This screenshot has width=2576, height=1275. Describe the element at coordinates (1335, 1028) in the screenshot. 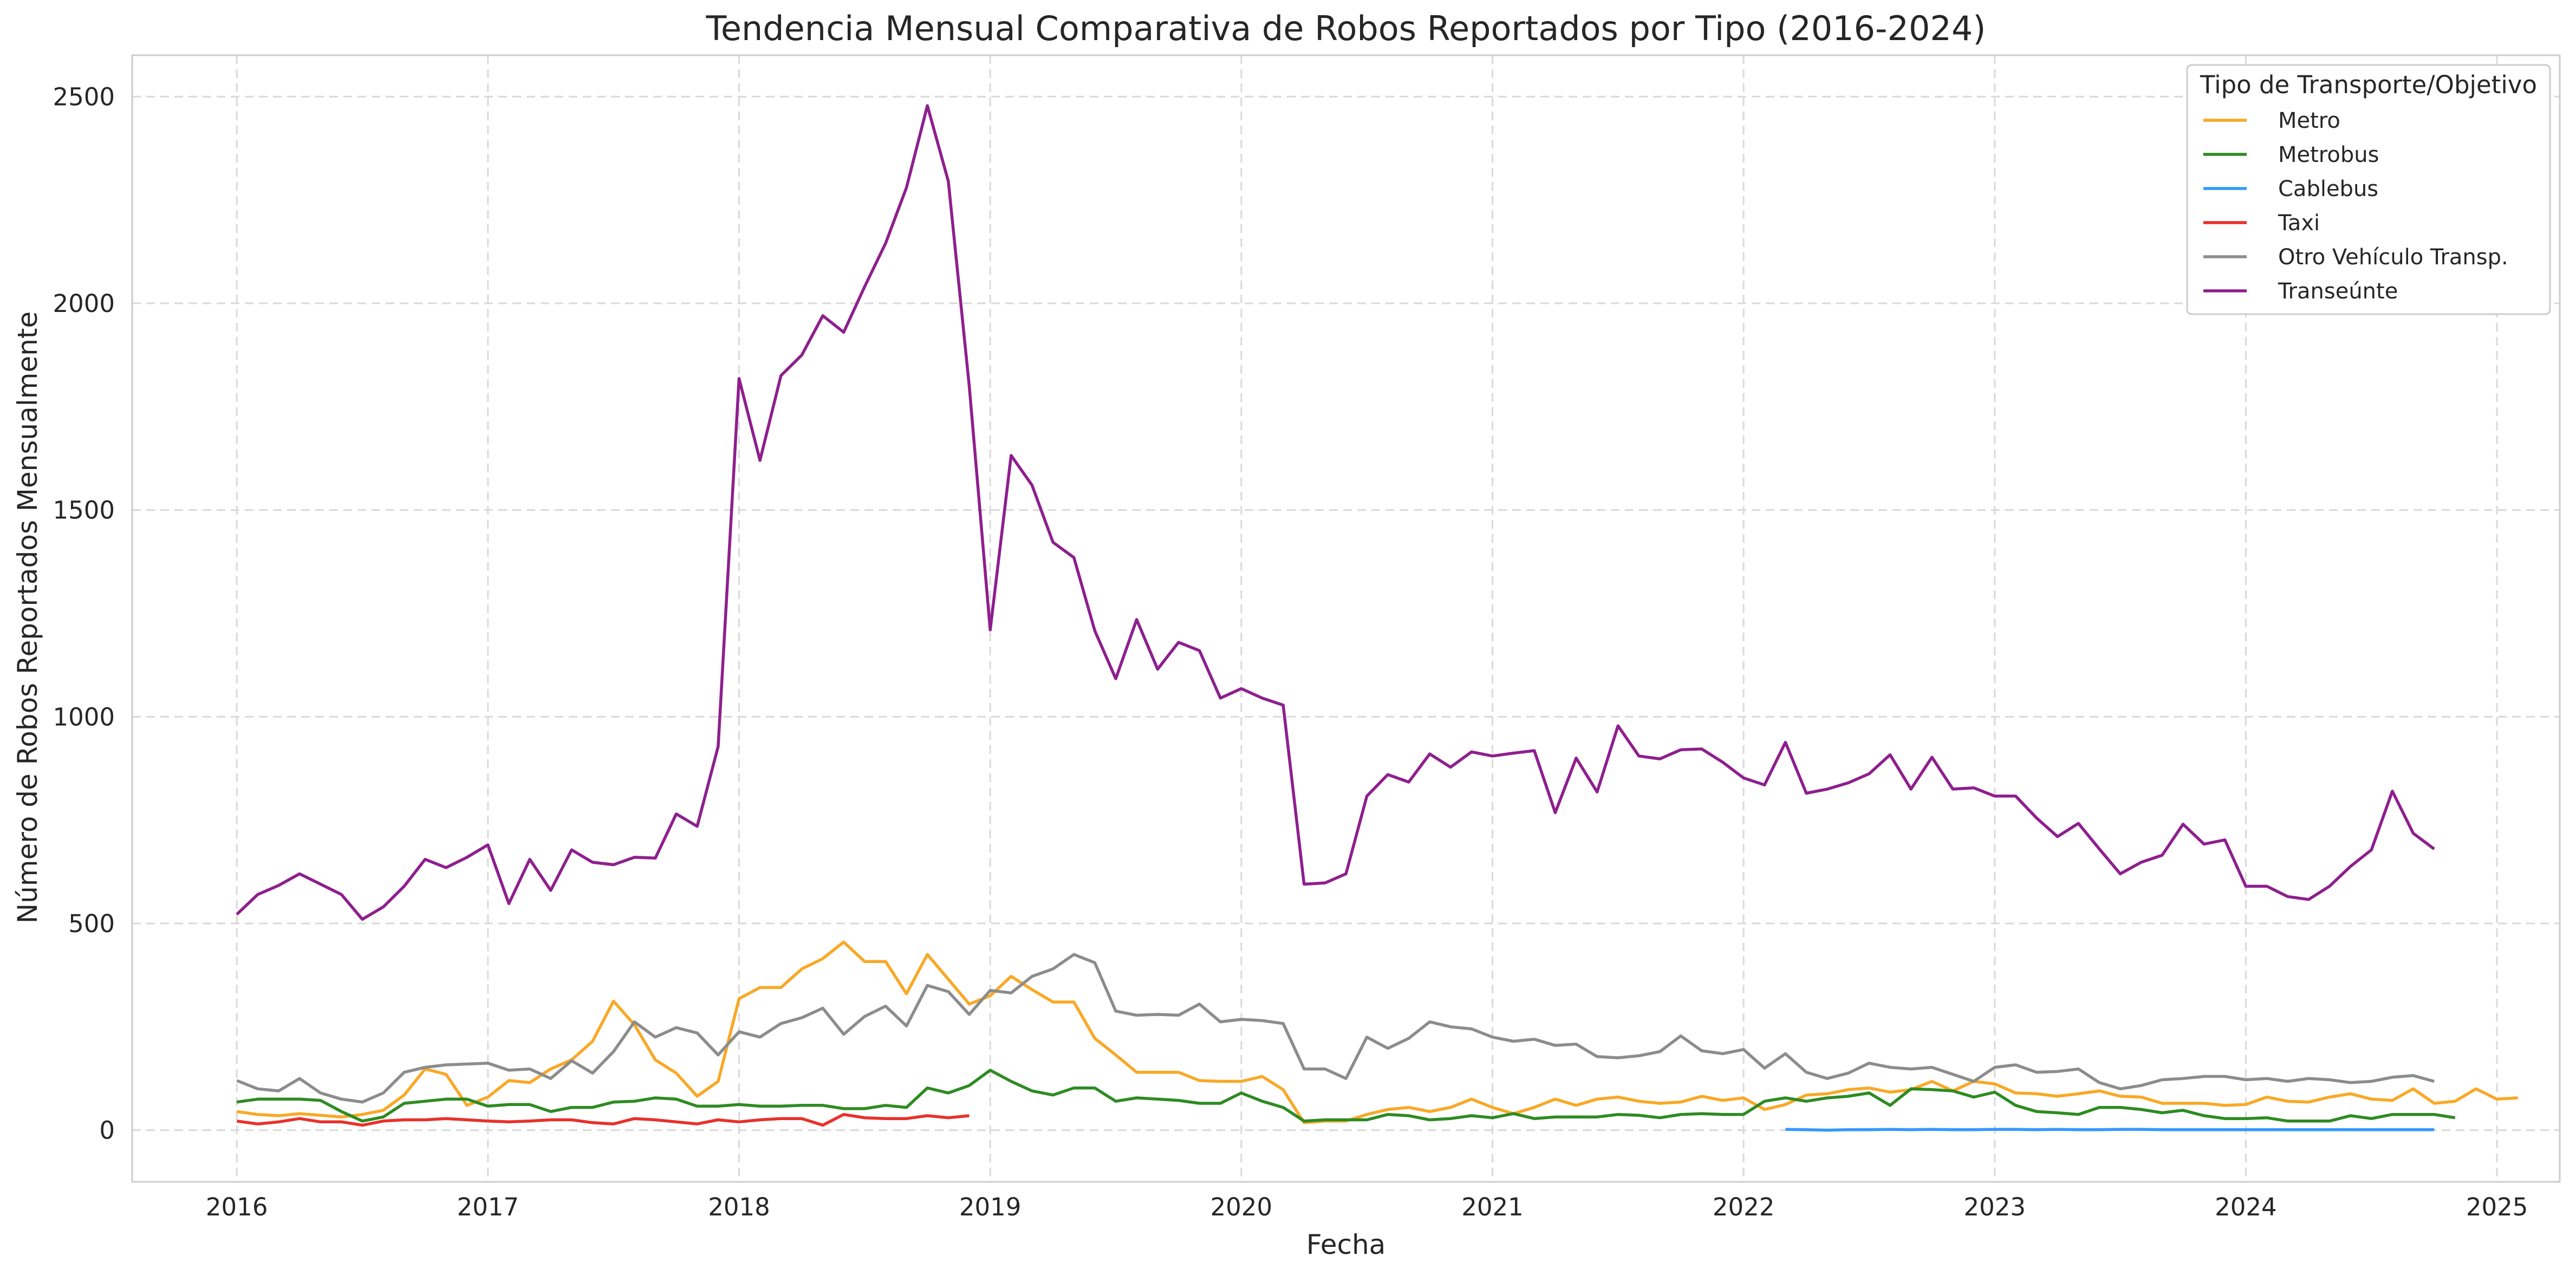

I see `series-line-otro-vehiculo-transp` at that location.